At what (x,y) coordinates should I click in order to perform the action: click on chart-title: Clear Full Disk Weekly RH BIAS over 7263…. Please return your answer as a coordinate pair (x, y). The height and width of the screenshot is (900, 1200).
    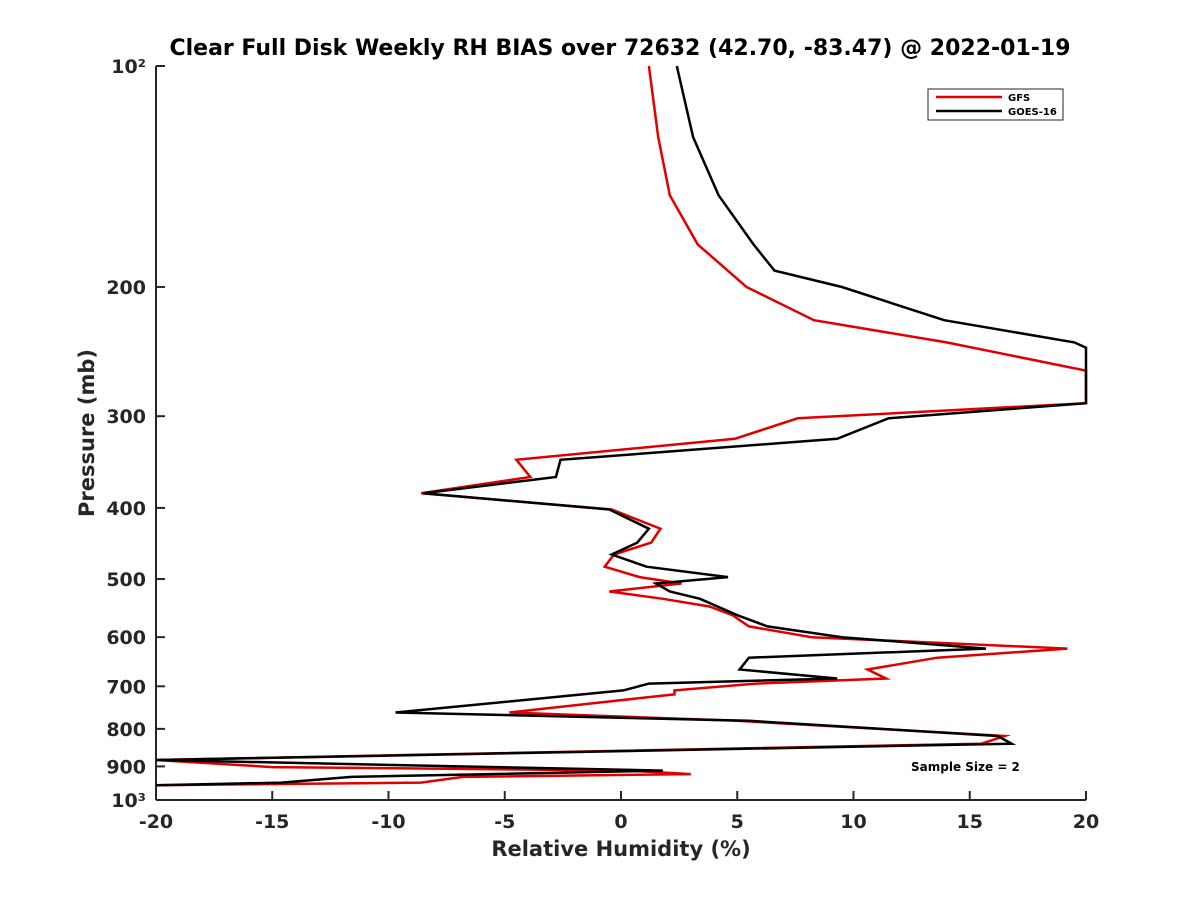
    Looking at the image, I should click on (619, 48).